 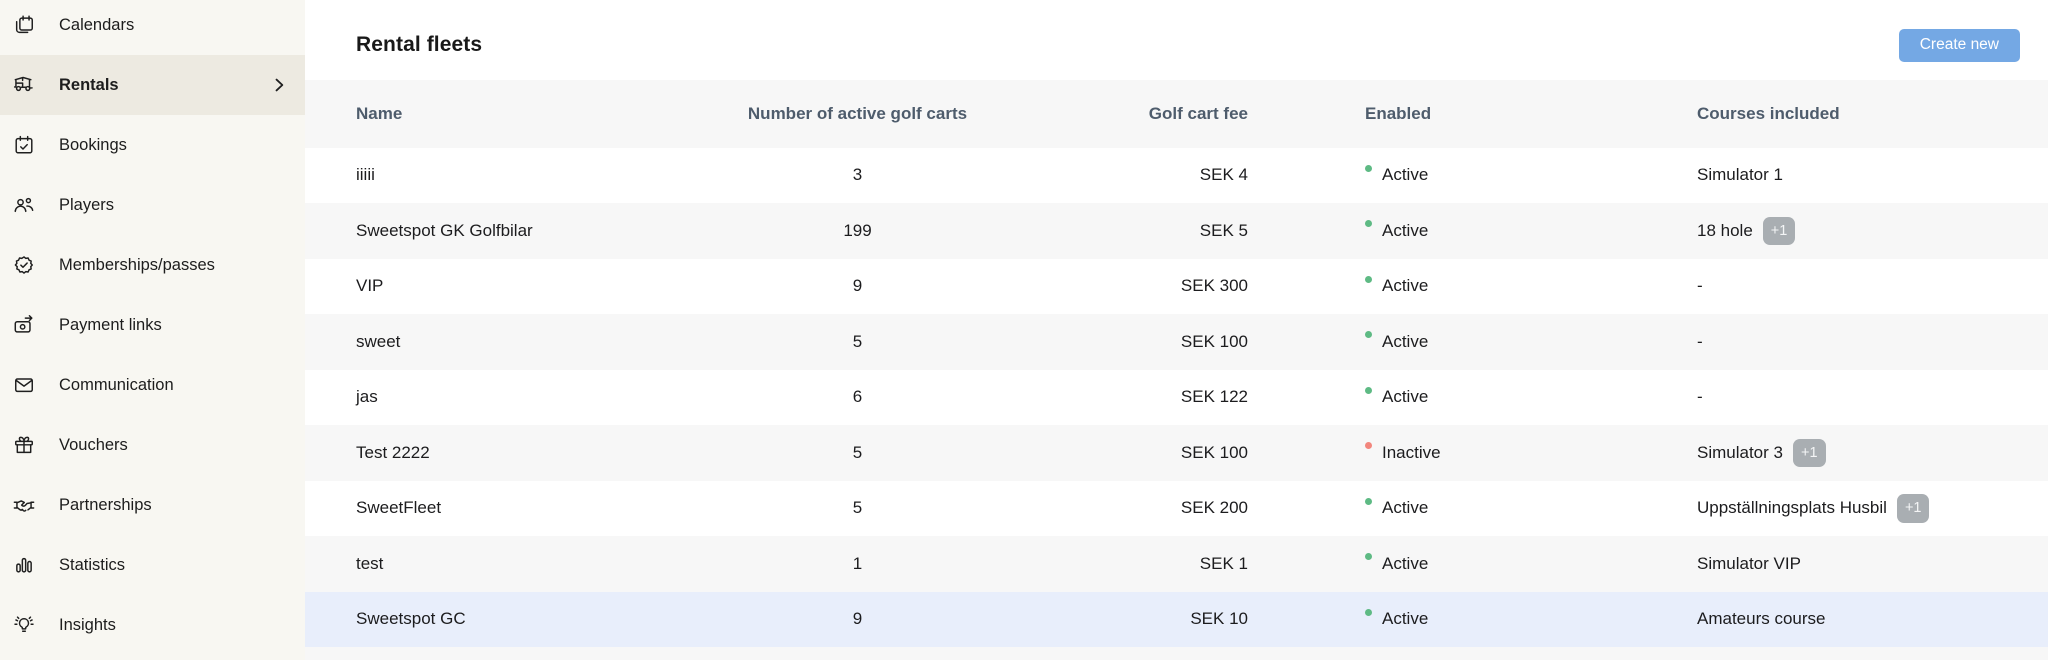 I want to click on next-row-partial, so click(x=1176, y=653).